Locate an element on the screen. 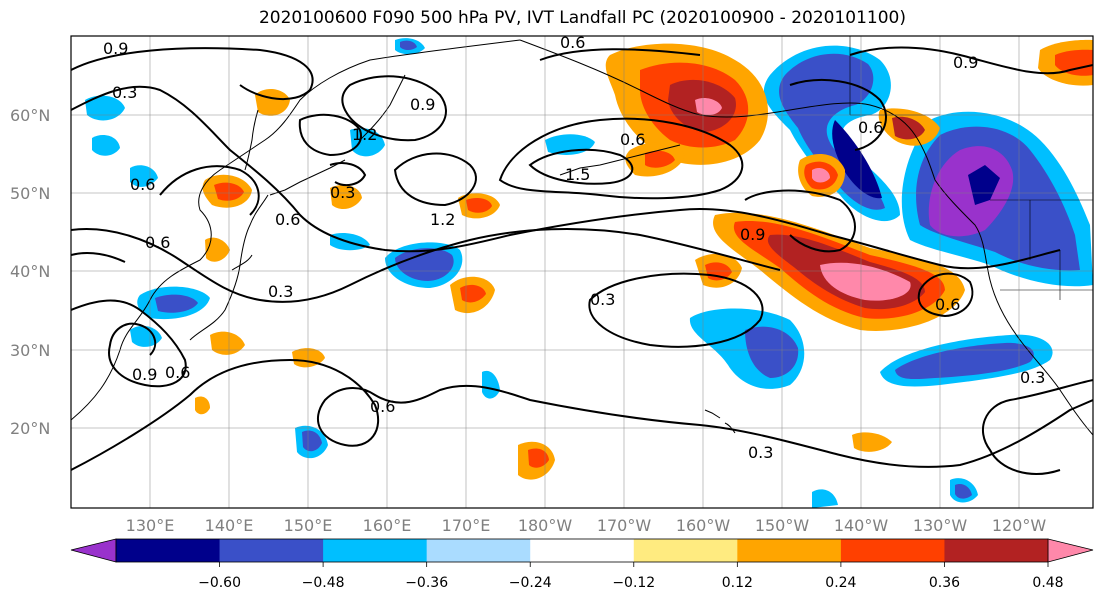  positive-anomaly-hawaii-region-core is located at coordinates (538, 458).